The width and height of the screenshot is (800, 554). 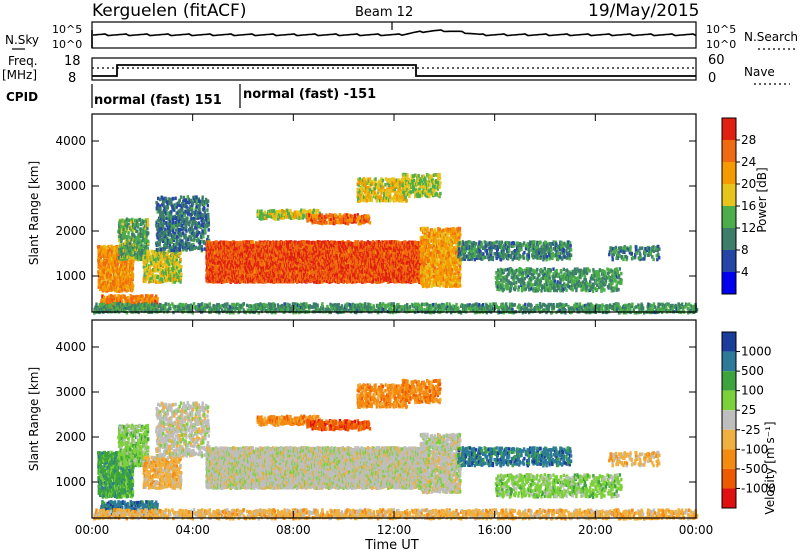 I want to click on freq-label-line2: [MHz], so click(x=19, y=75).